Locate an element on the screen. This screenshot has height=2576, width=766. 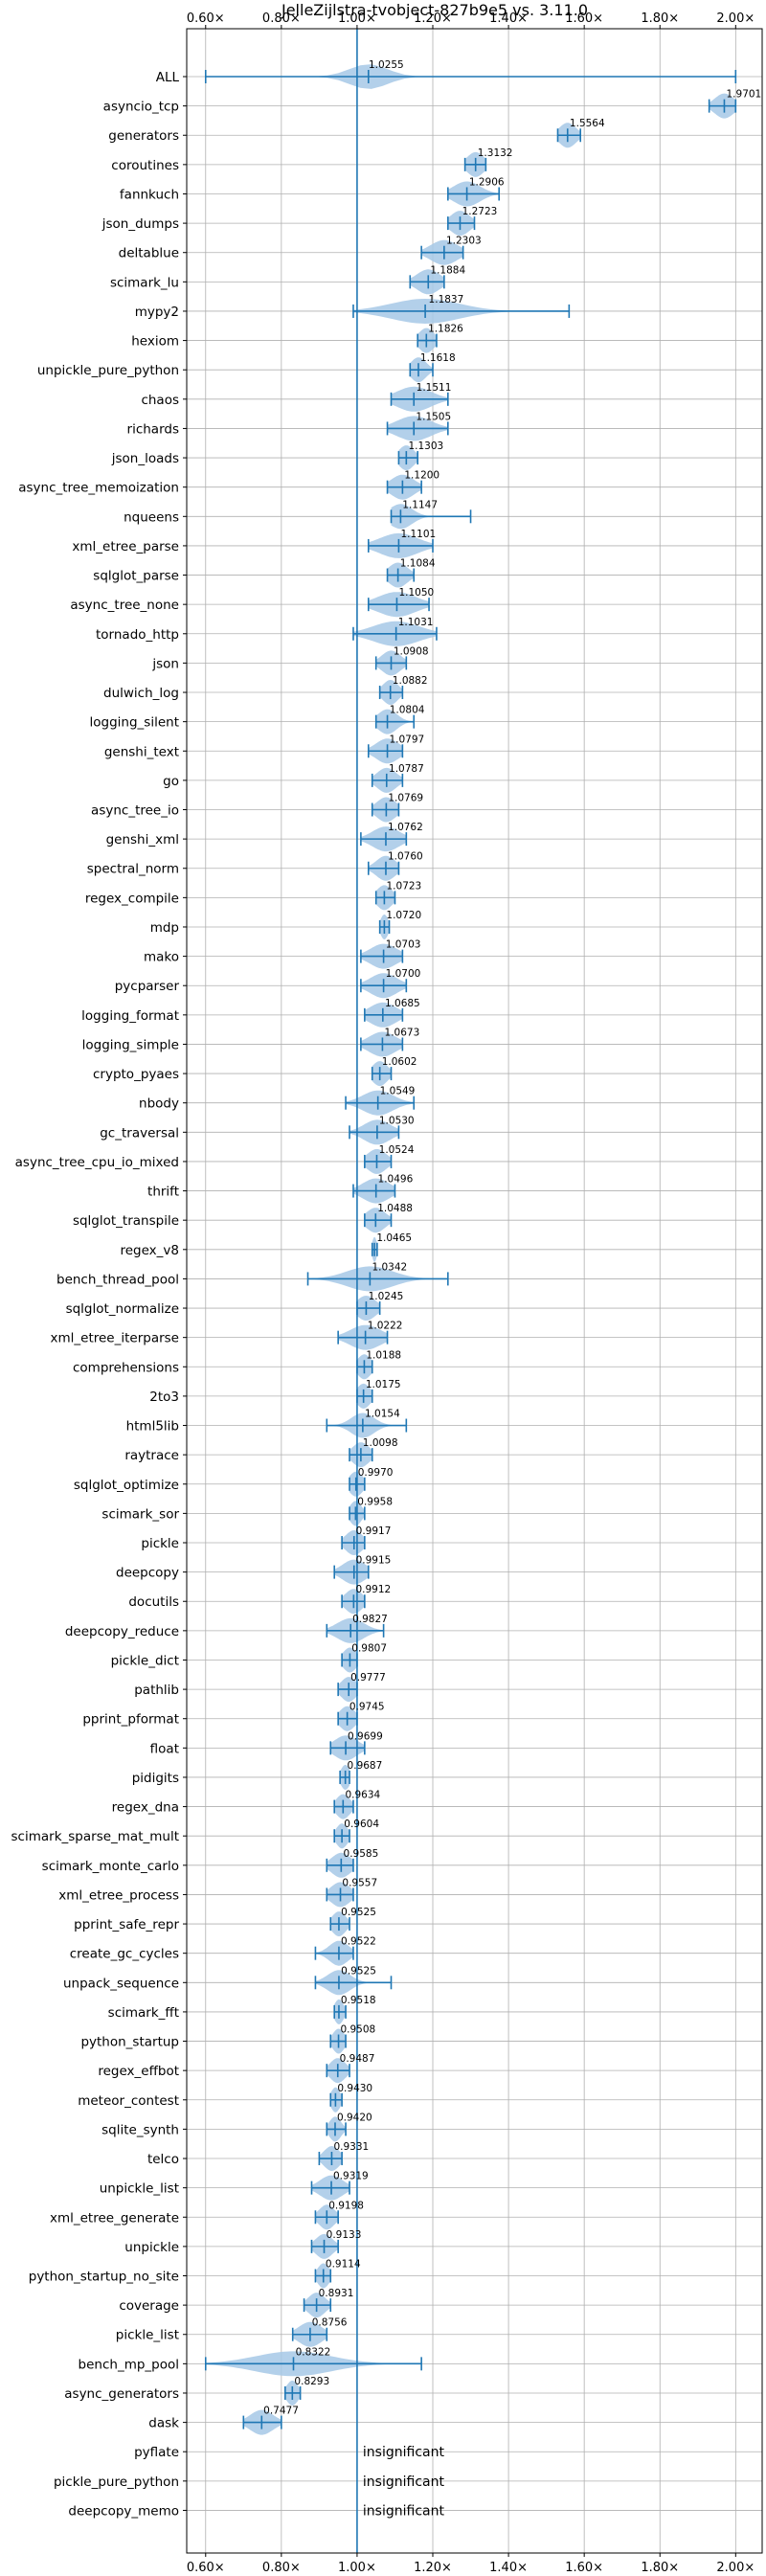
value-label: 1.1200 is located at coordinates (422, 476).